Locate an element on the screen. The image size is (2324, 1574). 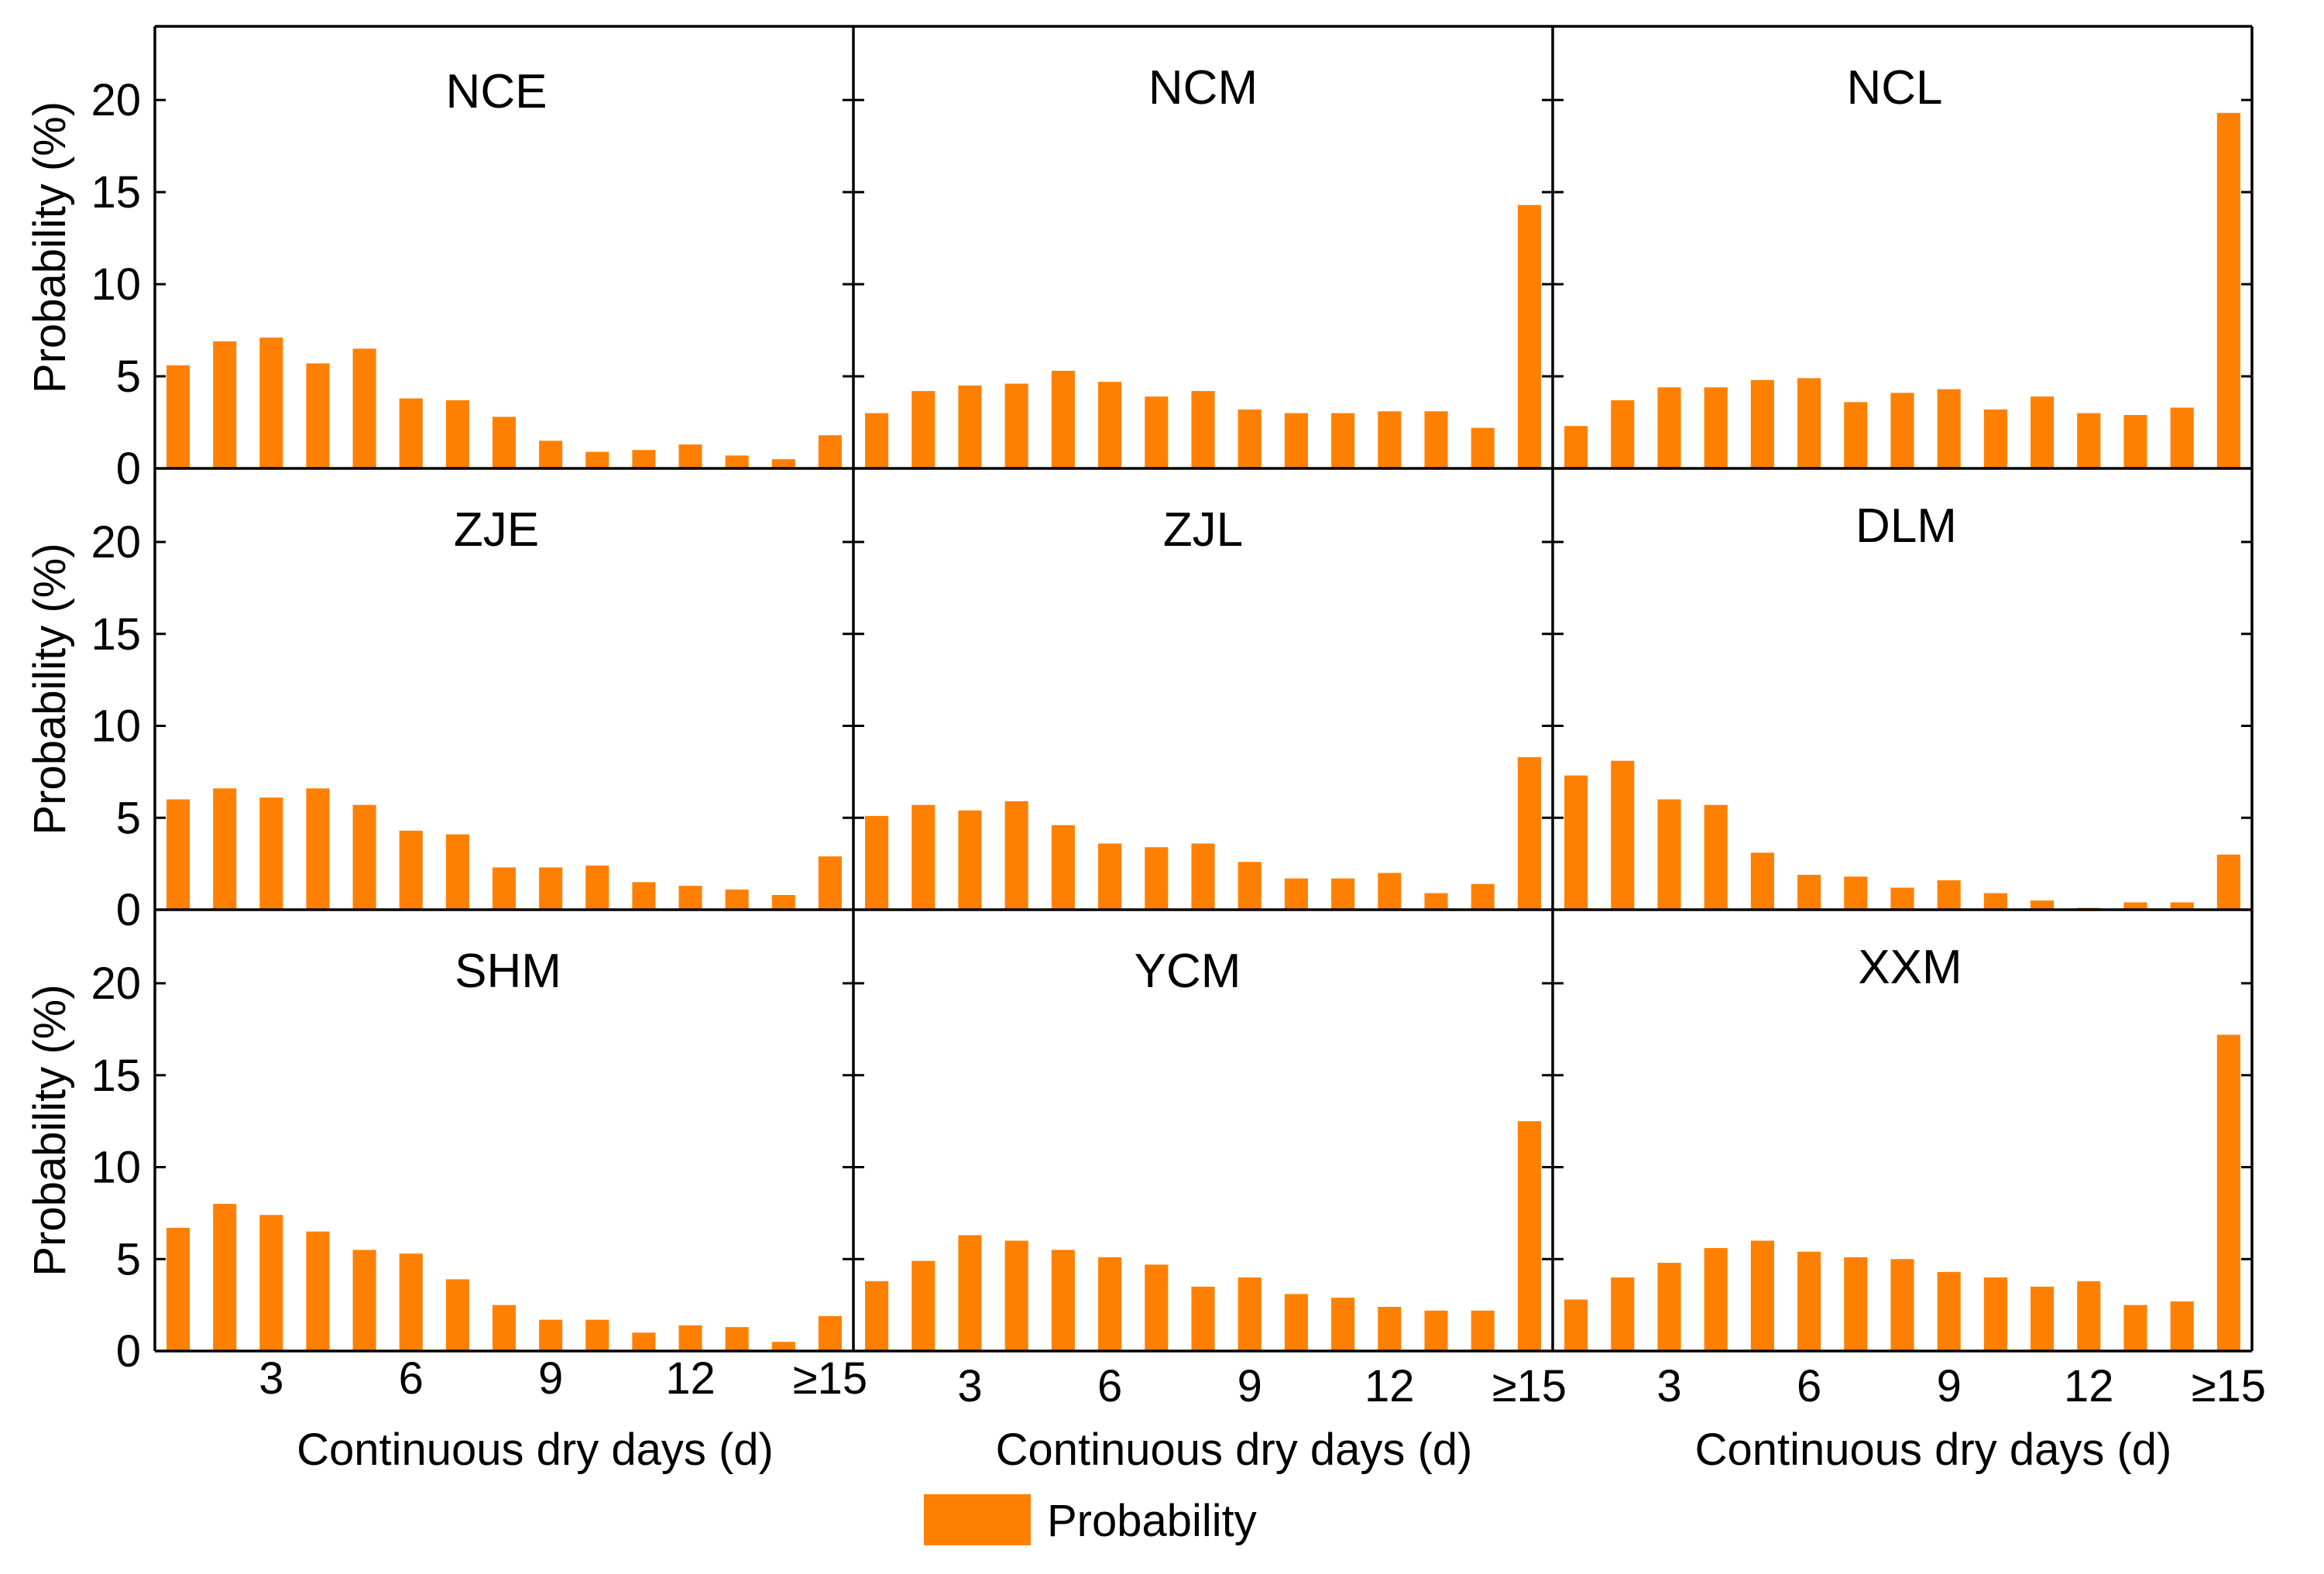
panel-zjl: ZJL is located at coordinates (1203, 707).